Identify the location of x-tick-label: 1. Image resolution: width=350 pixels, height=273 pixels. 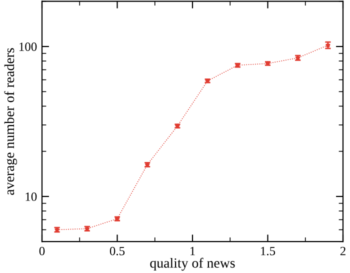
(192, 251).